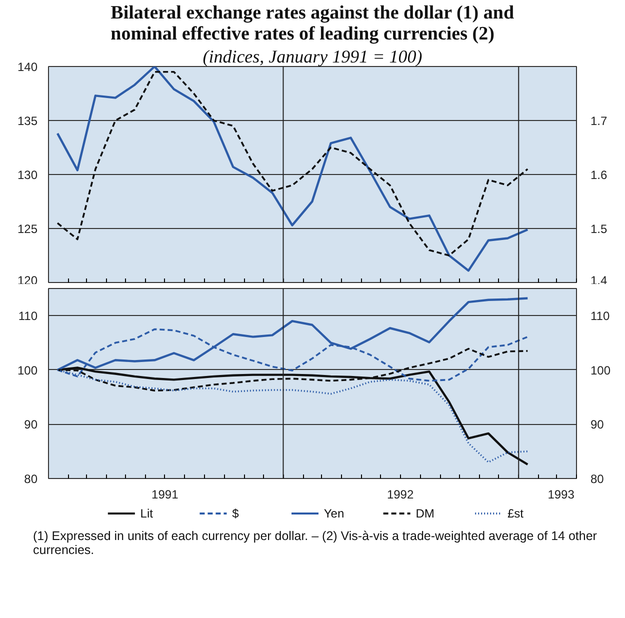  I want to click on y-tick-label: 130, so click(27, 175).